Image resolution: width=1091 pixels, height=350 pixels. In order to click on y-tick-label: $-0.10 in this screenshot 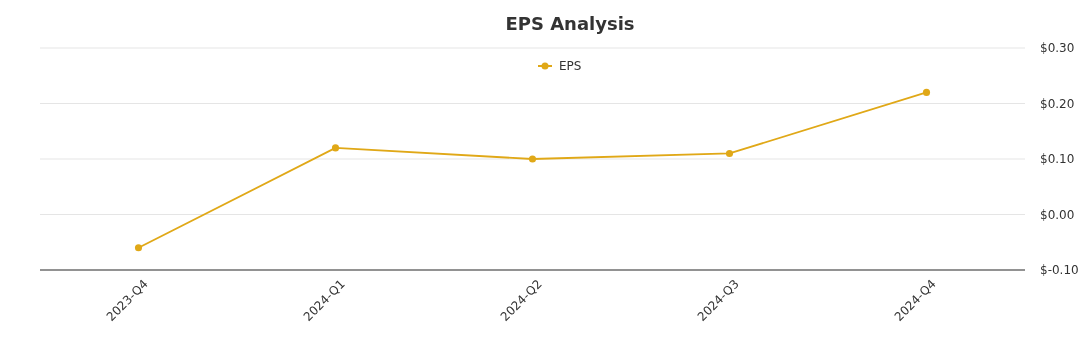, I will do `click(1059, 270)`.